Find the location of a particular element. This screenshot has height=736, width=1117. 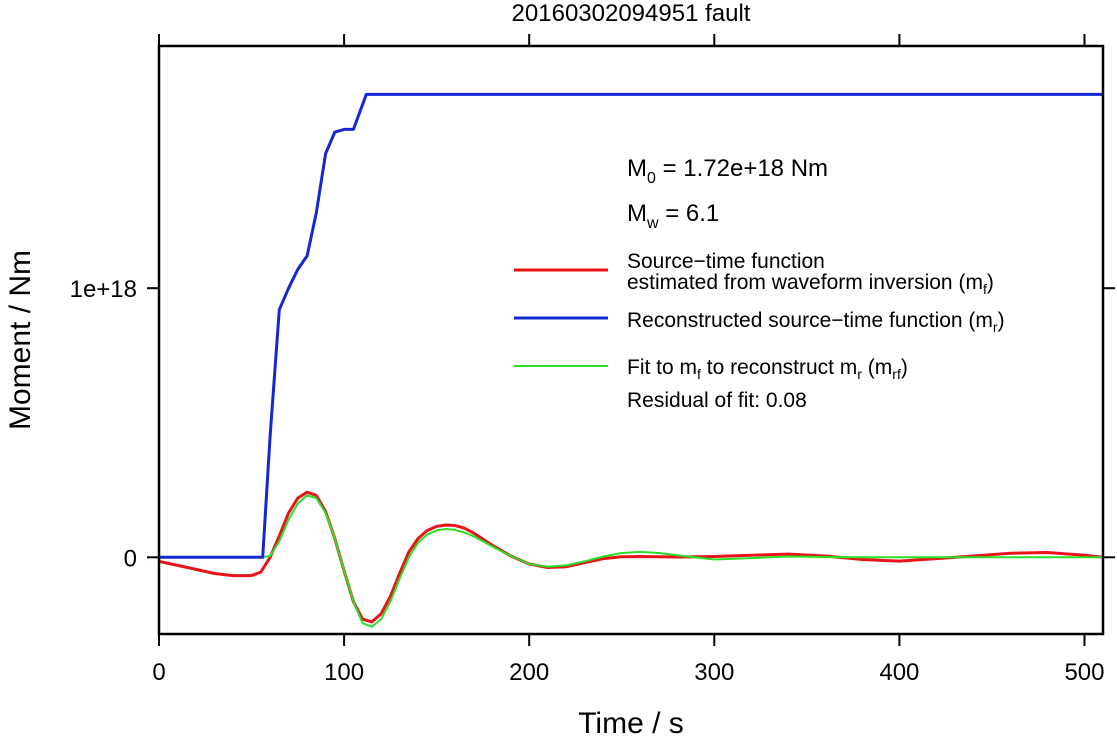

chart-title: 20160302094951 fault is located at coordinates (631, 13).